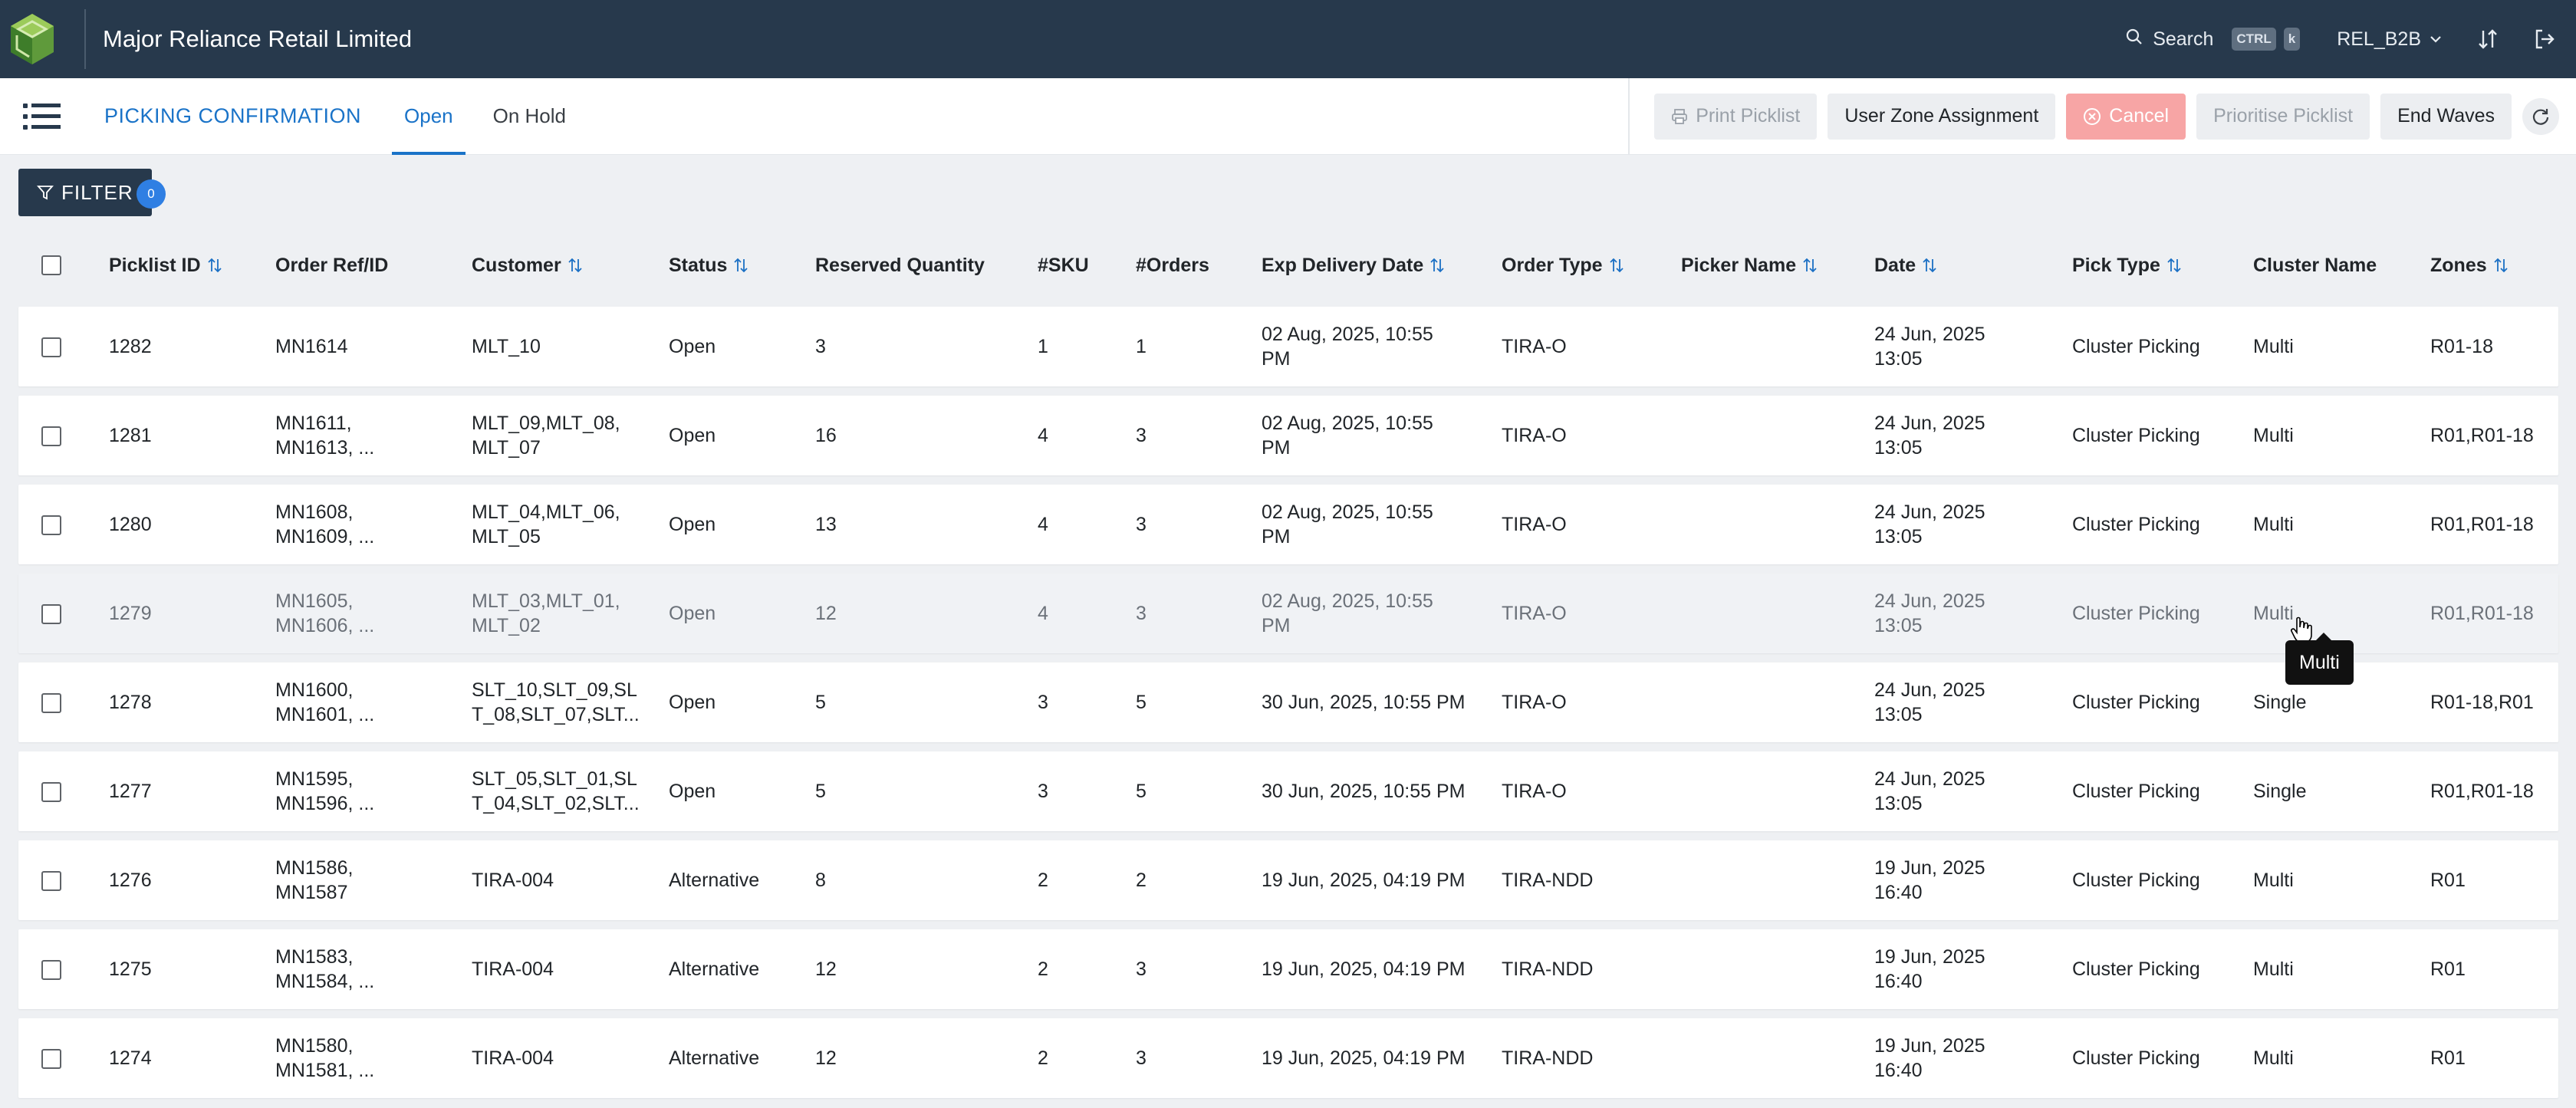 The image size is (2576, 1108). Describe the element at coordinates (1364, 880) in the screenshot. I see `cell-exp-delivery-date: 19 Jun, 2025, 04:19 PM` at that location.